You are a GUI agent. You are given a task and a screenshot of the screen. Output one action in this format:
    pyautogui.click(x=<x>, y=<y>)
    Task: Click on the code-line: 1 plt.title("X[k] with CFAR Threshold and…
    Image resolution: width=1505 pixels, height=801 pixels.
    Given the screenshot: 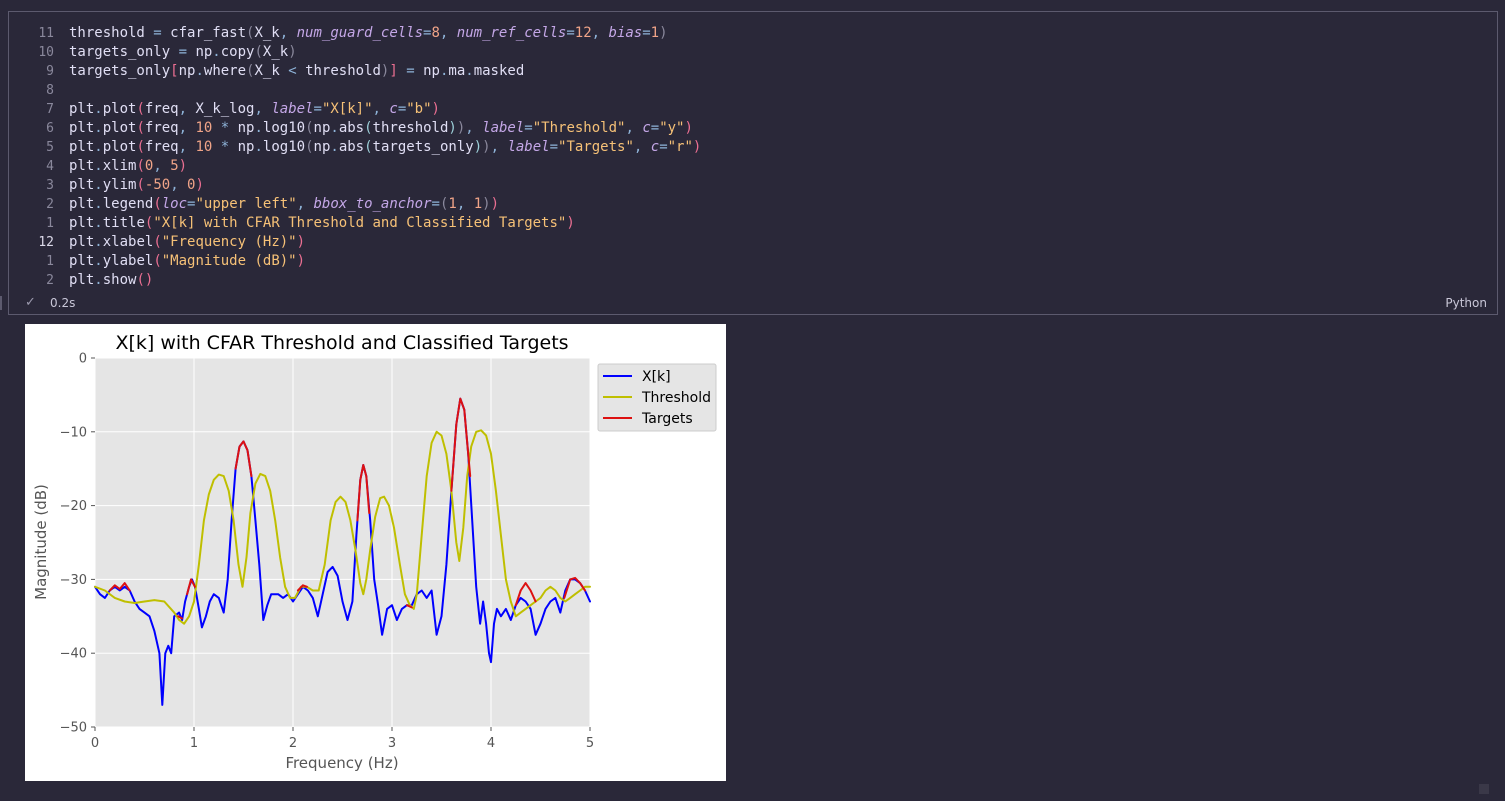 What is the action you would take?
    pyautogui.click(x=753, y=223)
    